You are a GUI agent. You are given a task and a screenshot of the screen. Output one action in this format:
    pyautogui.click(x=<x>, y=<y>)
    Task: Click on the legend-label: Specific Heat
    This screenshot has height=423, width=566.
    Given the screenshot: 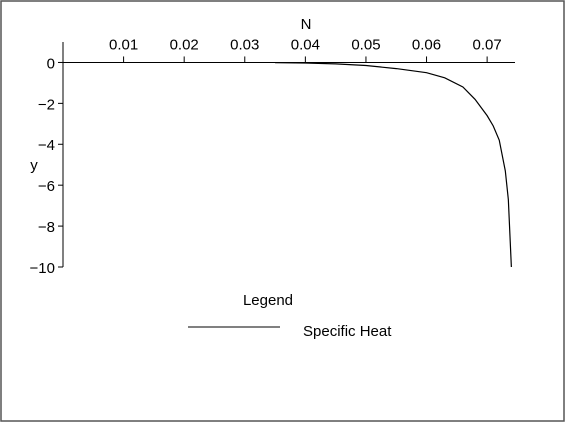 What is the action you would take?
    pyautogui.click(x=347, y=331)
    